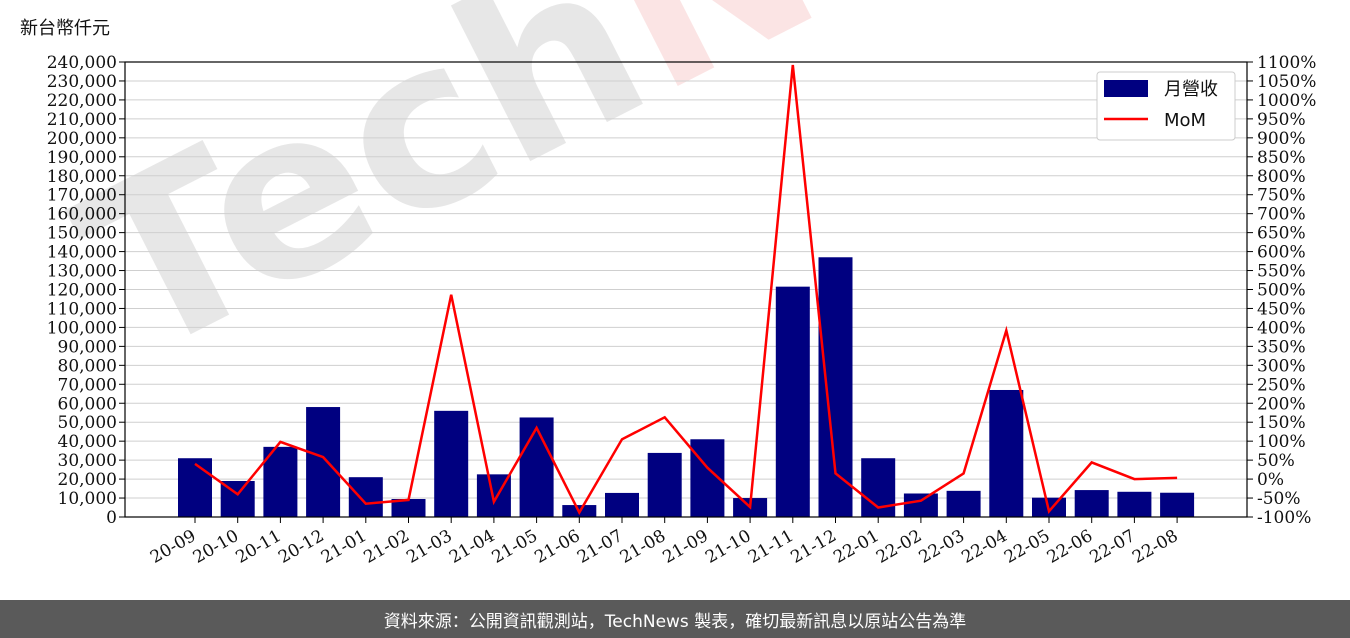  I want to click on x-tick-label: 21-09, so click(685, 547).